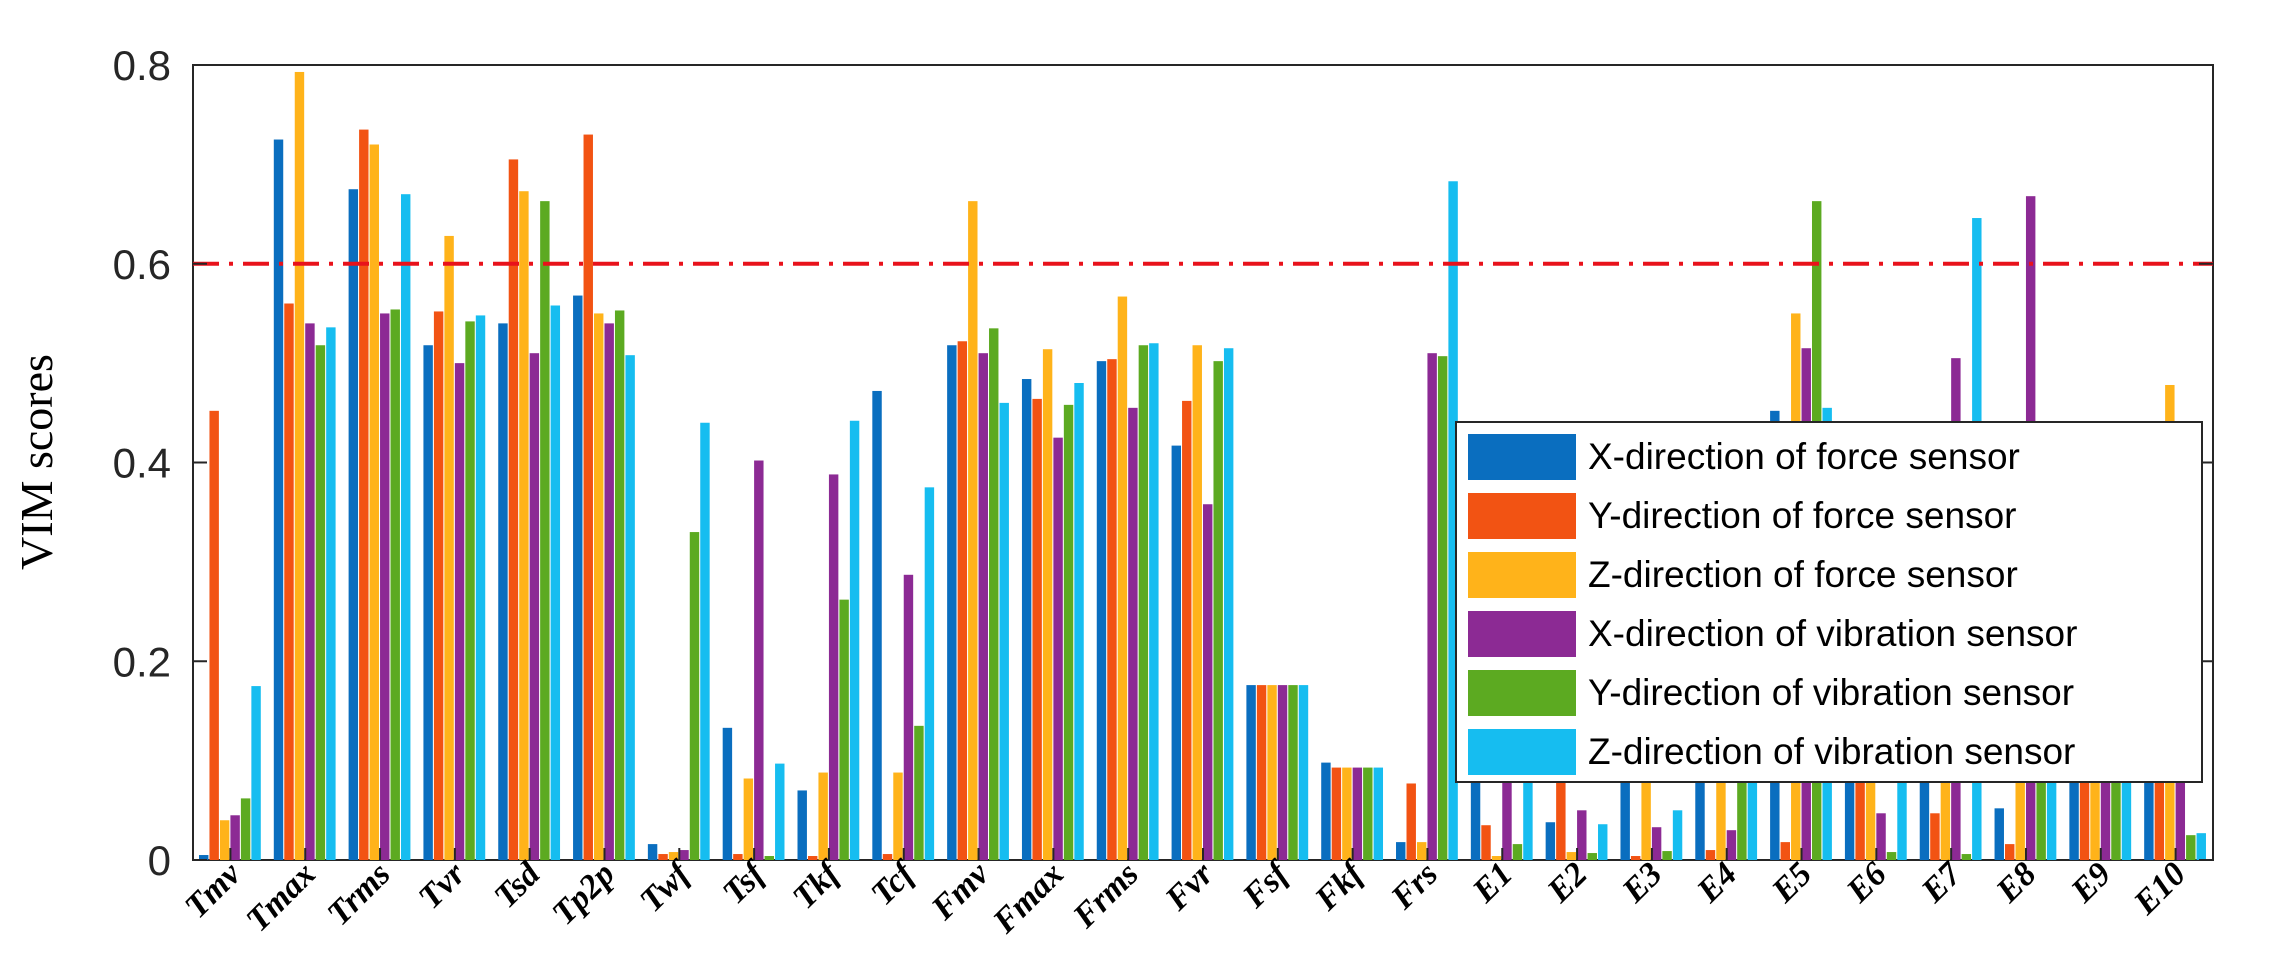 This screenshot has height=980, width=2289. What do you see at coordinates (1831, 692) in the screenshot?
I see `legend-label-5: Y-direction of vibration sensor` at bounding box center [1831, 692].